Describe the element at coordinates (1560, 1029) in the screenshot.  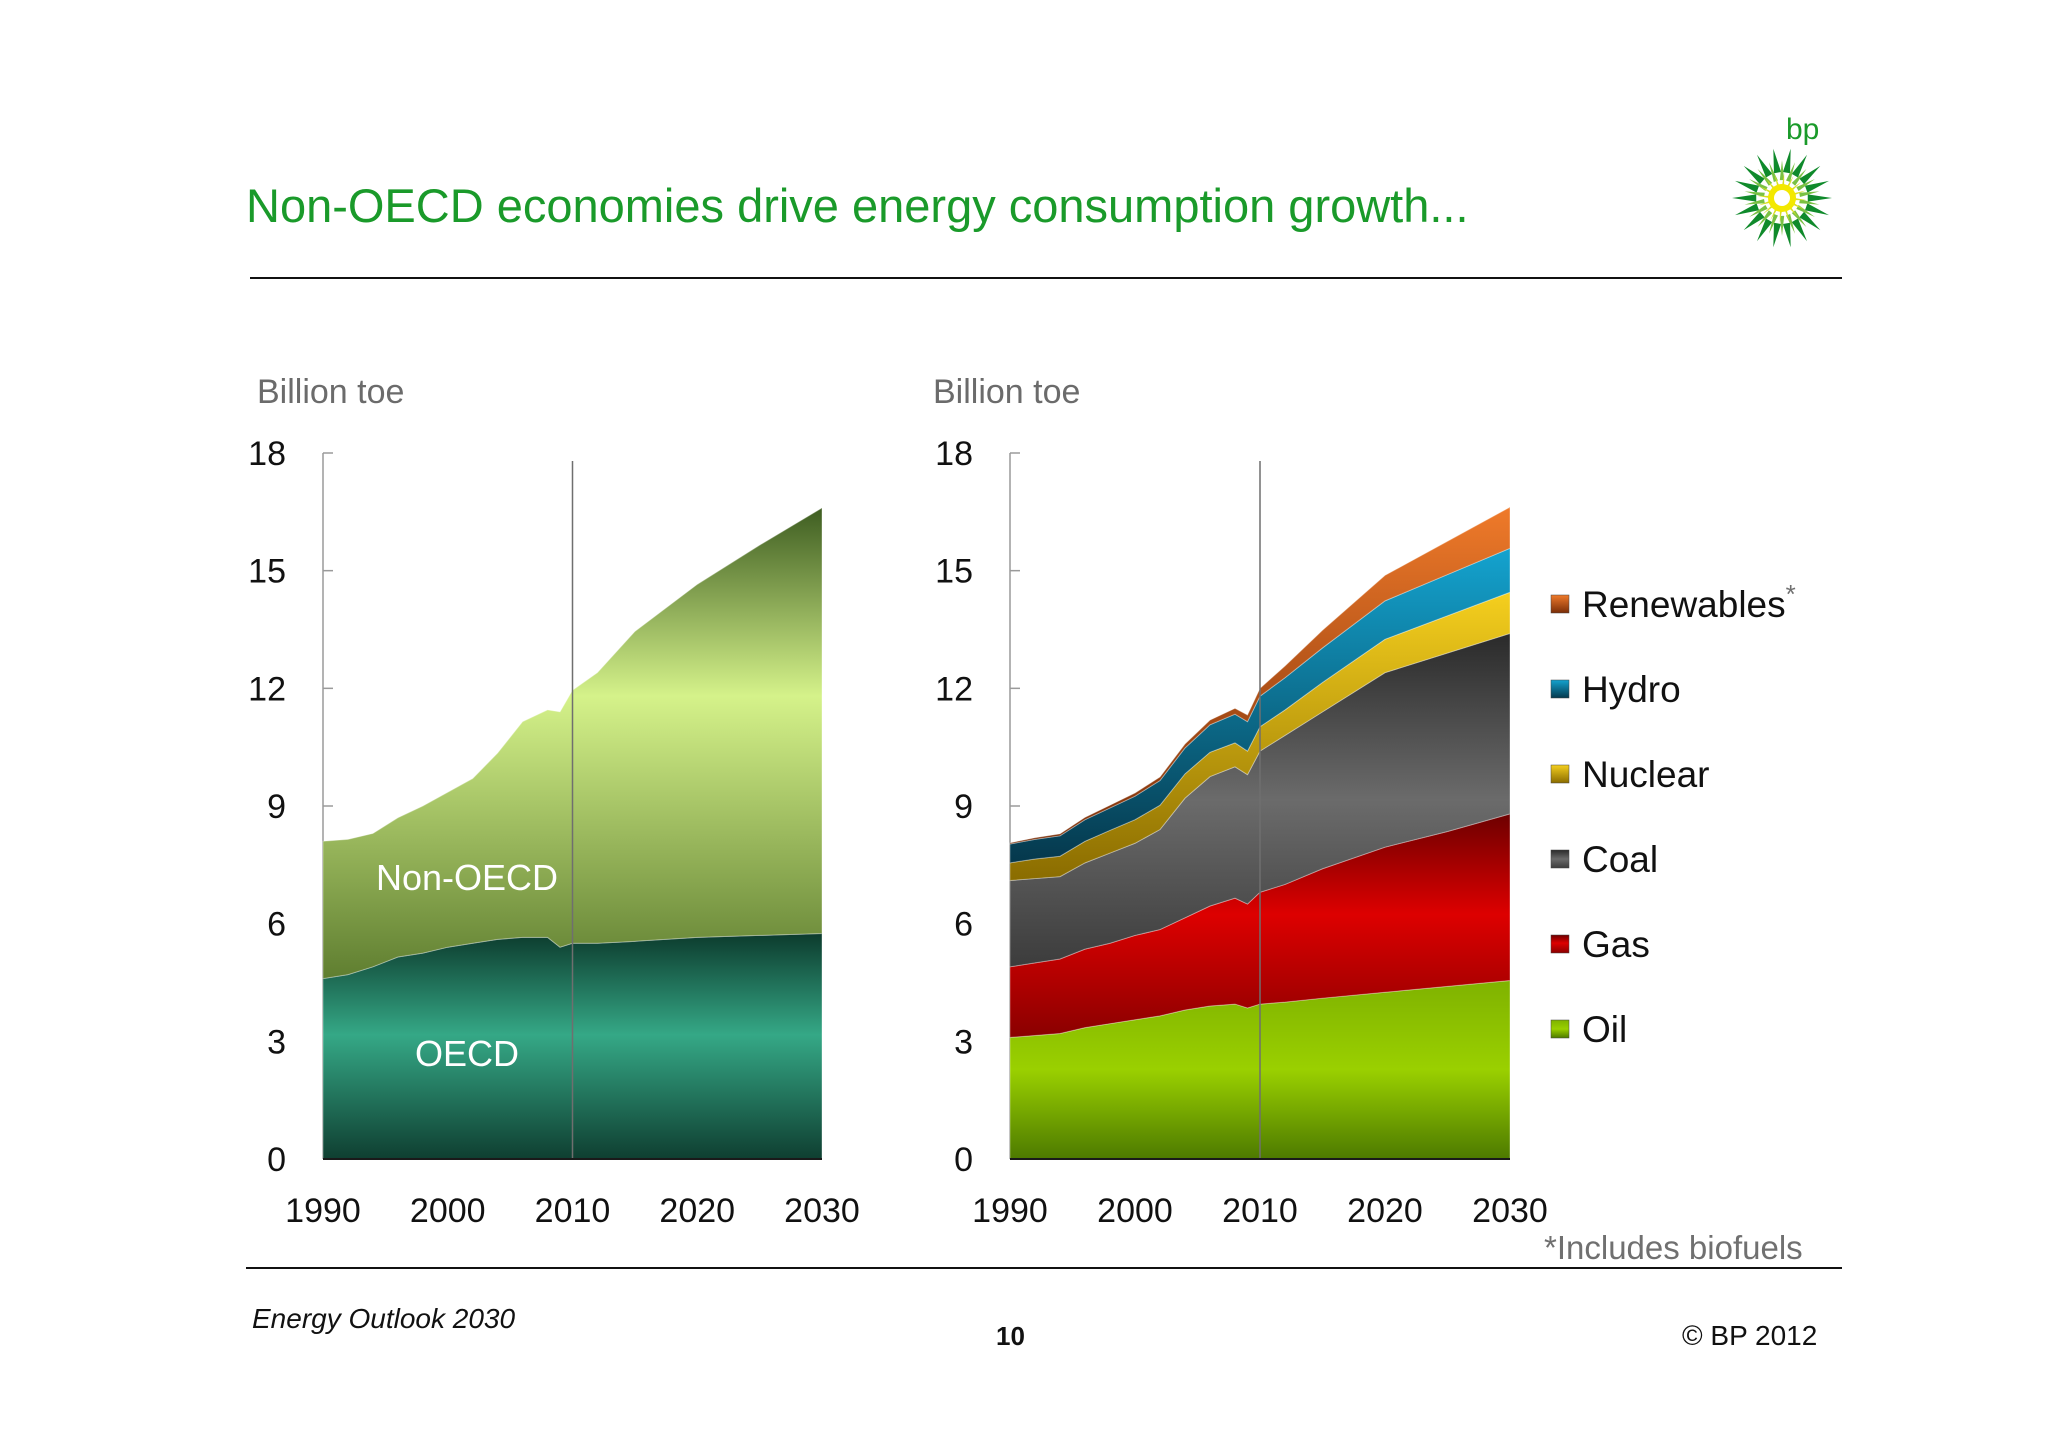
I see `legend-swatch-oil` at that location.